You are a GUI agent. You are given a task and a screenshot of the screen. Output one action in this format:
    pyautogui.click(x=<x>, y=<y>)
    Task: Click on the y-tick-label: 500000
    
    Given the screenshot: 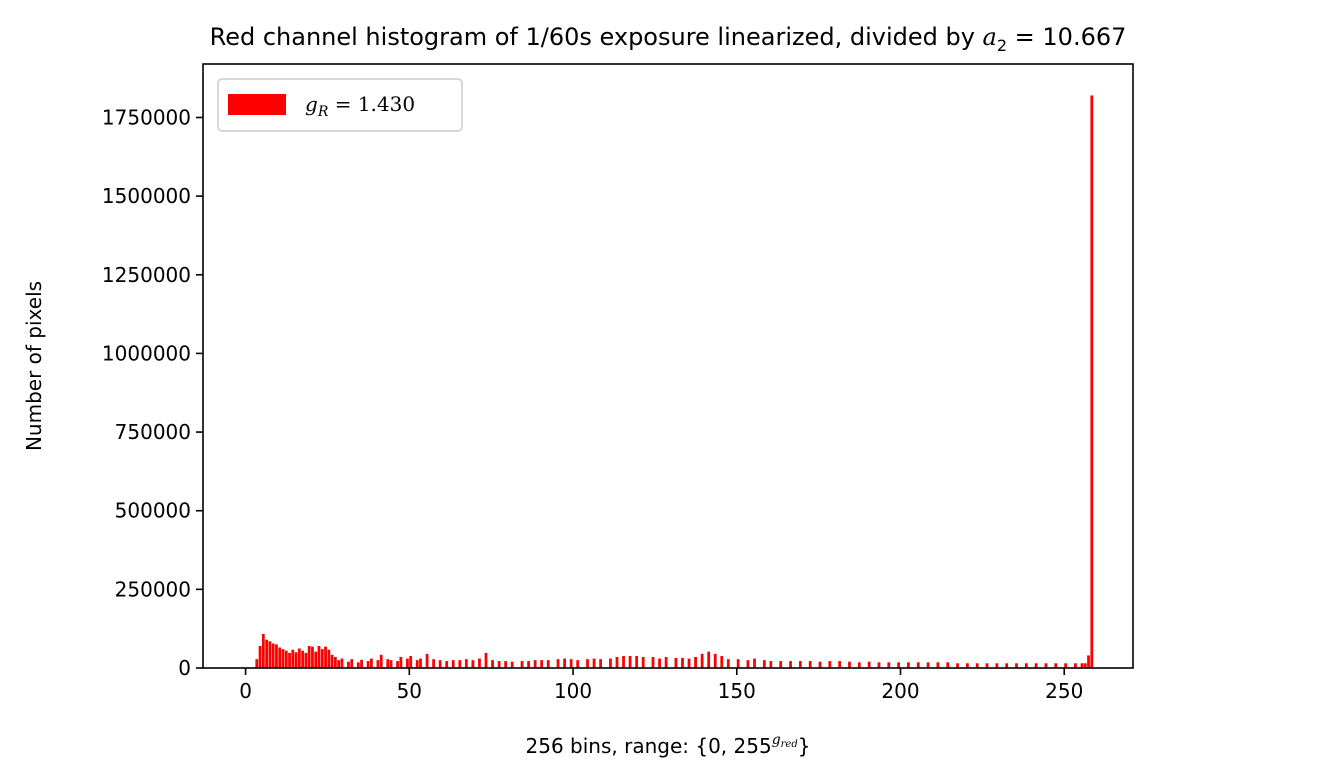 What is the action you would take?
    pyautogui.click(x=153, y=511)
    